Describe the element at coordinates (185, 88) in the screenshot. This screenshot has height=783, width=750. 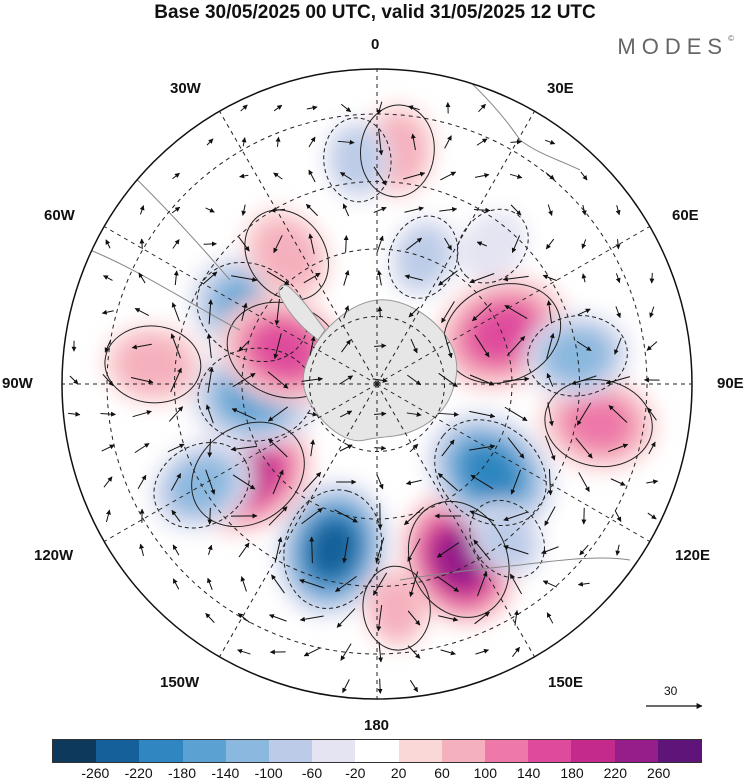
I see `lon-label-30w: 30W` at that location.